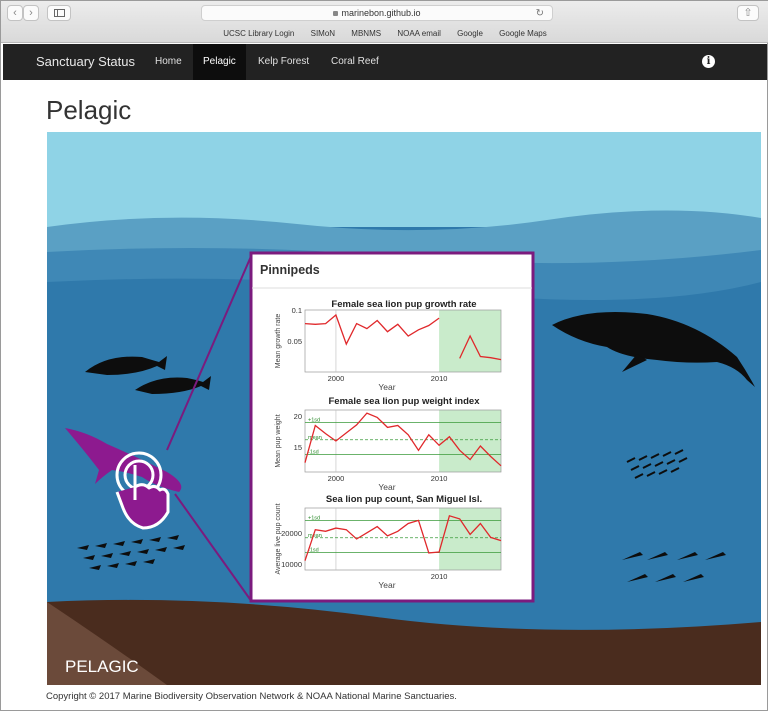  Describe the element at coordinates (298, 416) in the screenshot. I see `chart-y-tick: 20` at that location.